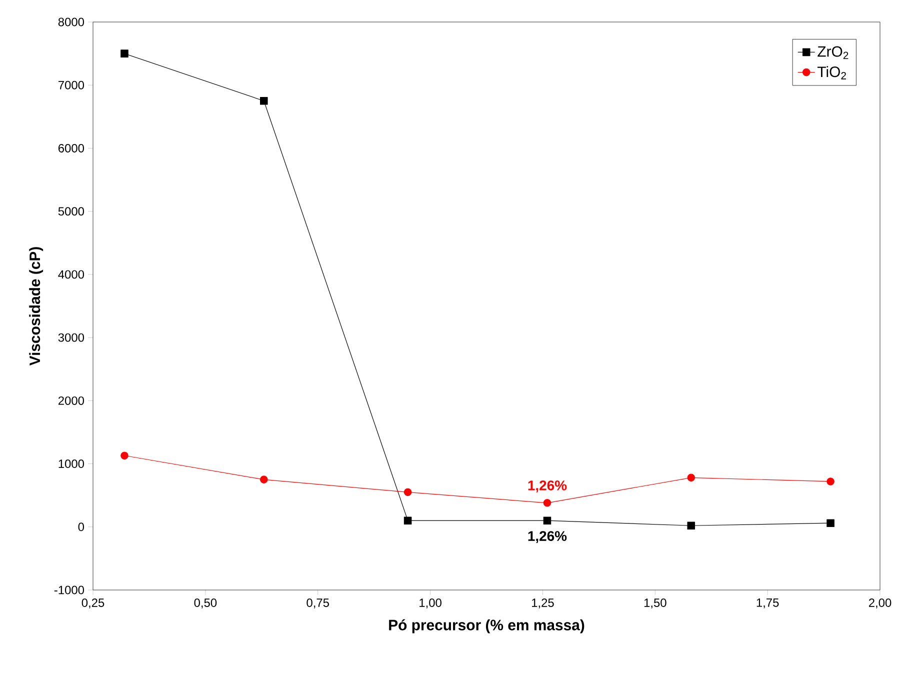 This screenshot has width=904, height=673. I want to click on x-tick-label: 1,50, so click(655, 603).